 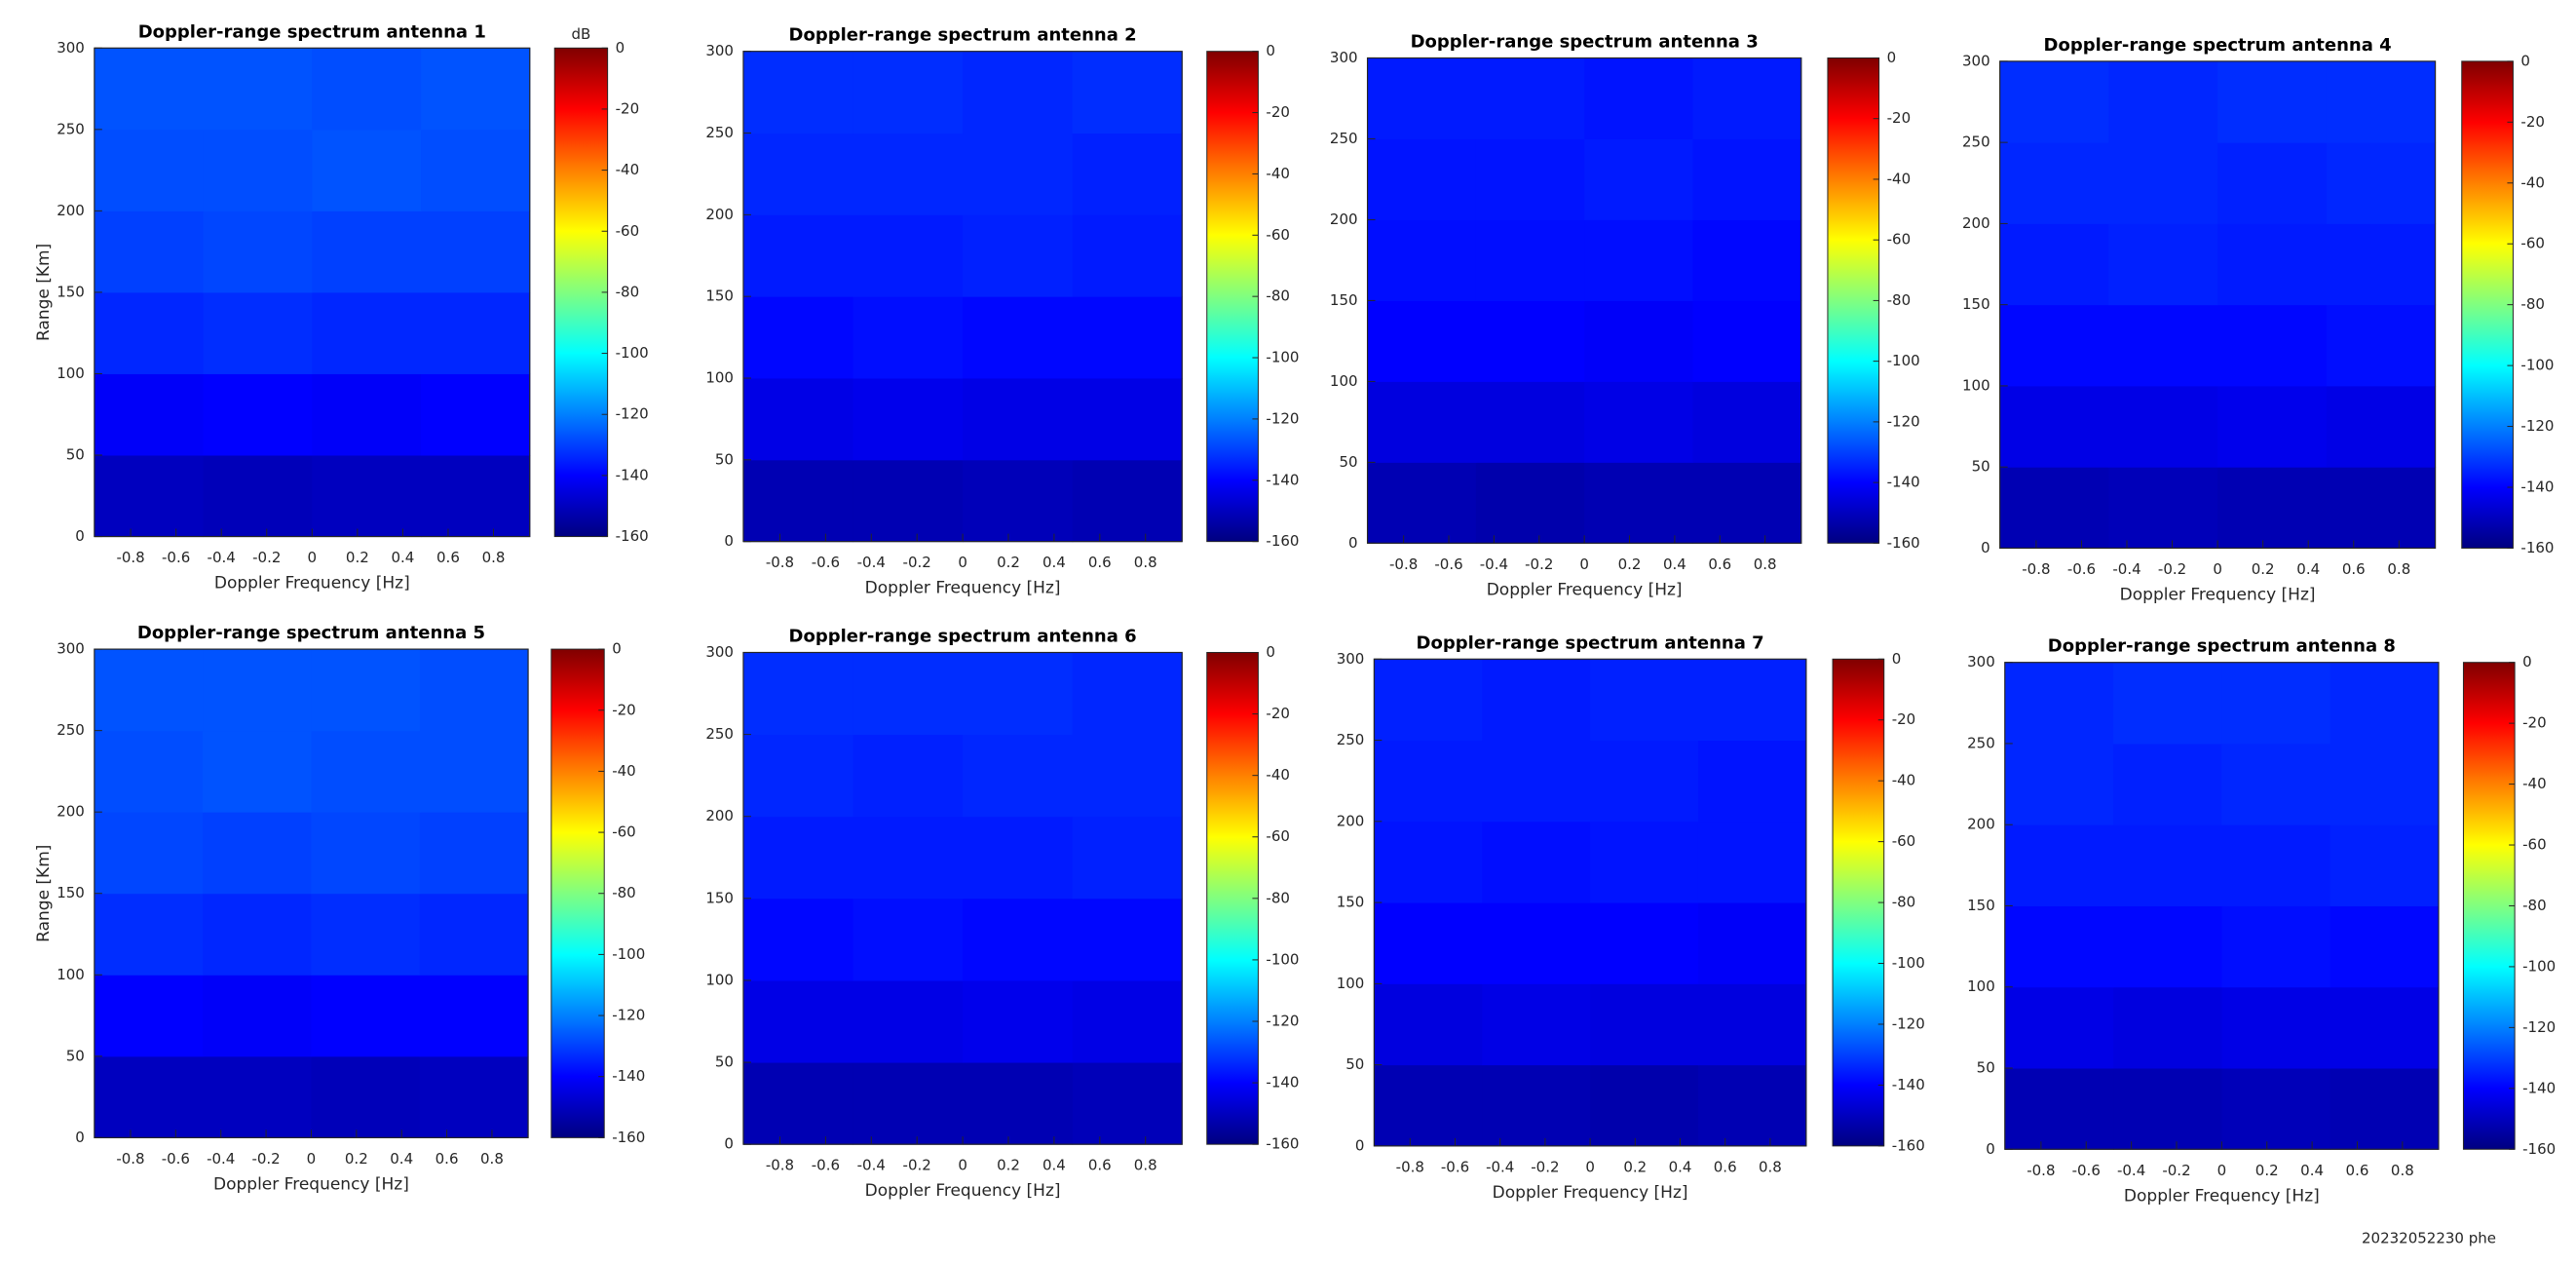 What do you see at coordinates (1282, 1083) in the screenshot?
I see `colorbar-tick-label: -140` at bounding box center [1282, 1083].